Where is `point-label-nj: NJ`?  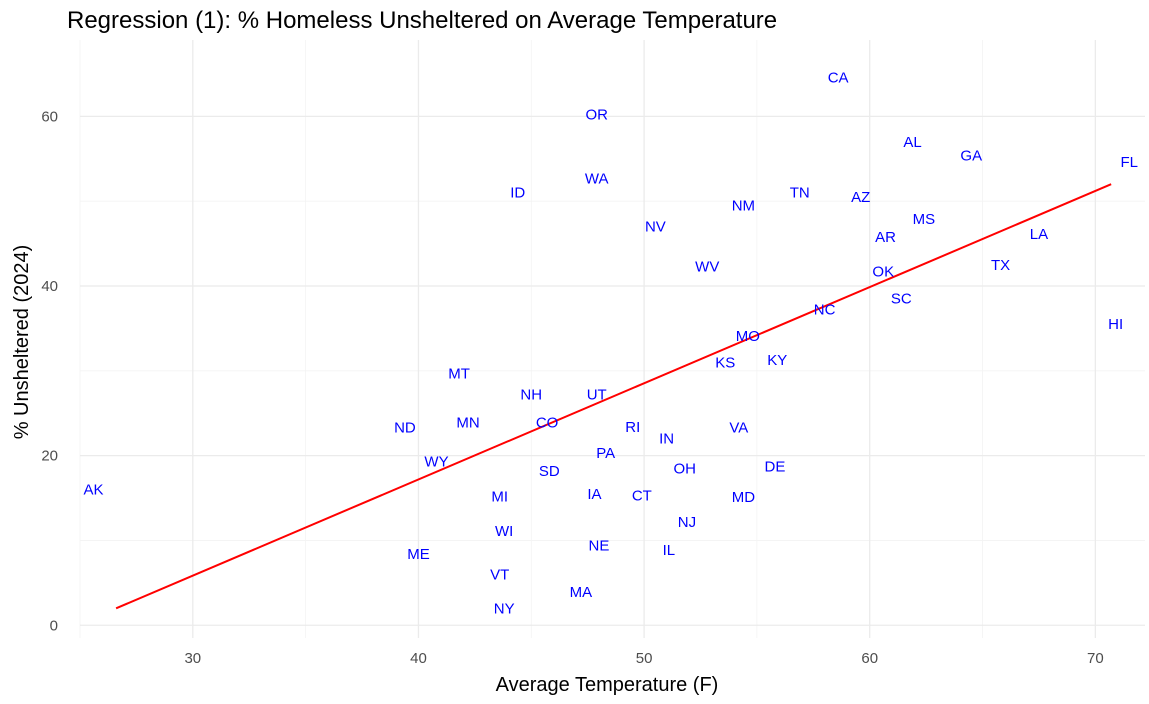 point-label-nj: NJ is located at coordinates (687, 522).